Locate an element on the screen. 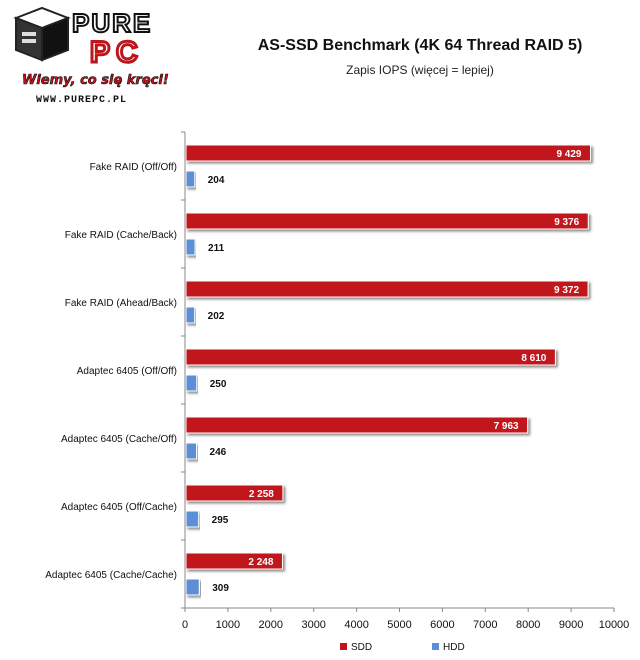 The height and width of the screenshot is (660, 640). category-label: Adaptec 6405 (Off/Off) is located at coordinates (127, 371).